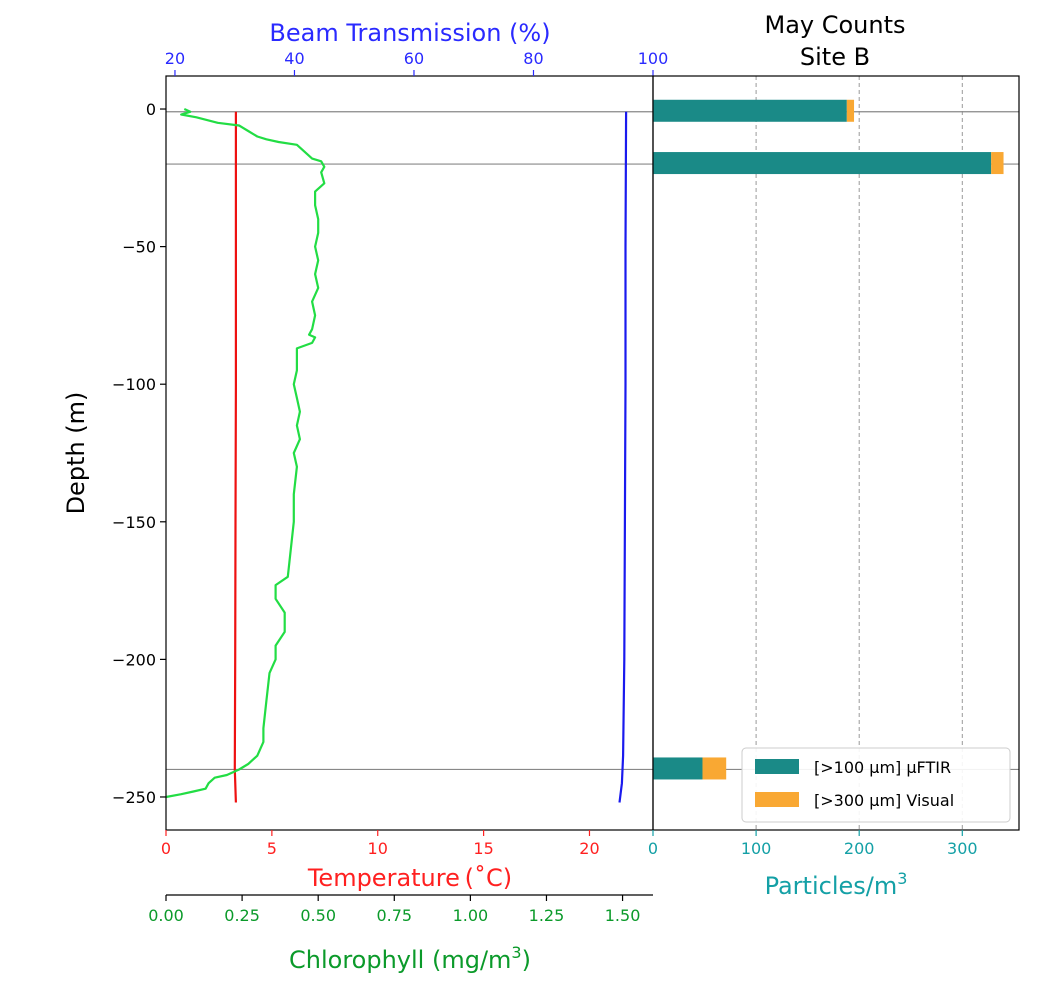 This screenshot has height=996, width=1060. What do you see at coordinates (516, 952) in the screenshot?
I see `chlorophyll-label-sup: 3` at bounding box center [516, 952].